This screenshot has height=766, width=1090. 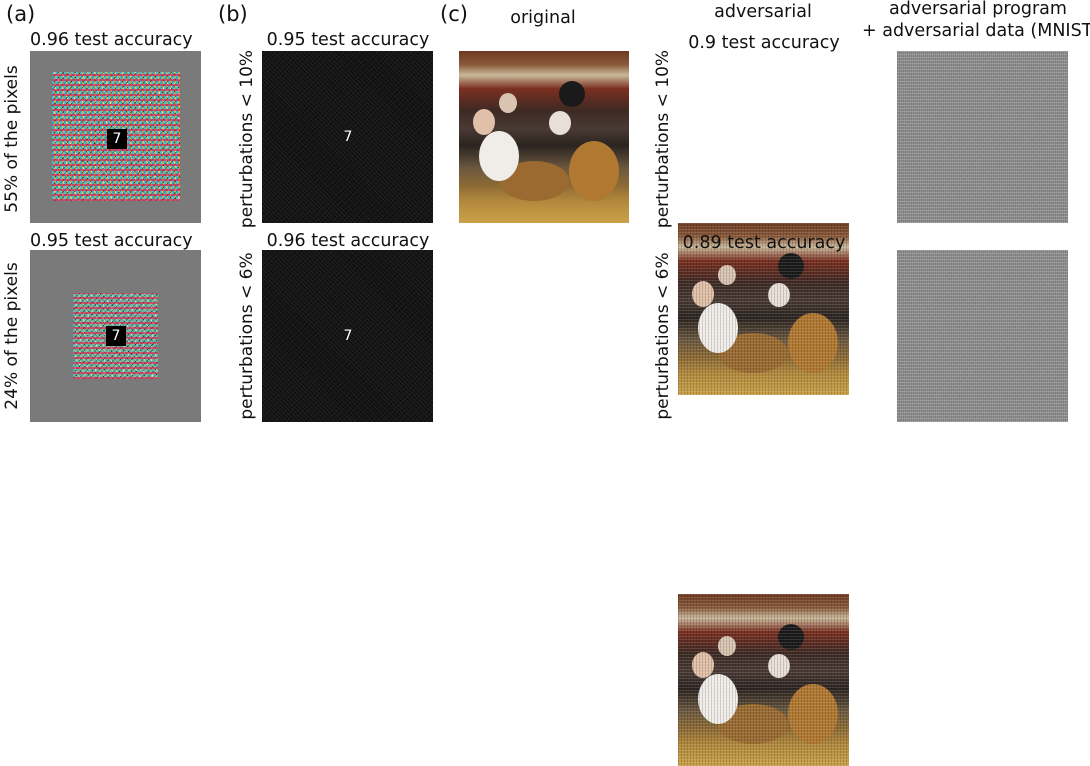 What do you see at coordinates (763, 309) in the screenshot?
I see `panel-c-adversarial-top-image` at bounding box center [763, 309].